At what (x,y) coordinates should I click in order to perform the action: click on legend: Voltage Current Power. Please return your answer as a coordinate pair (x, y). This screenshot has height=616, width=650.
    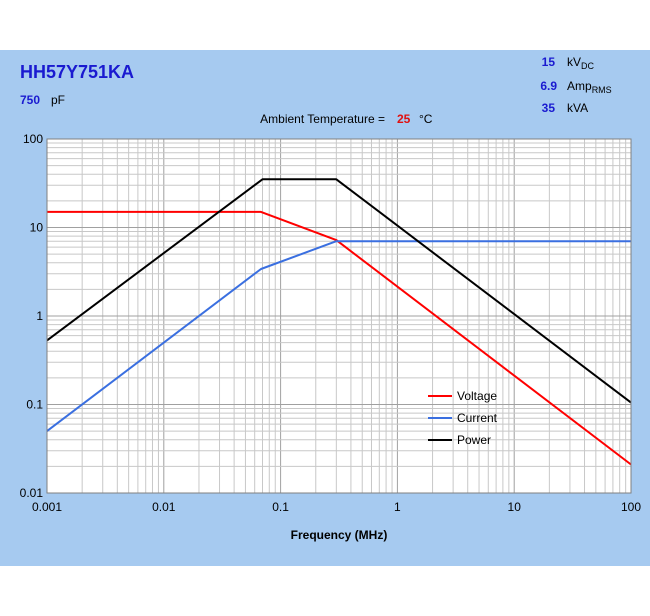
    Looking at the image, I should click on (463, 418).